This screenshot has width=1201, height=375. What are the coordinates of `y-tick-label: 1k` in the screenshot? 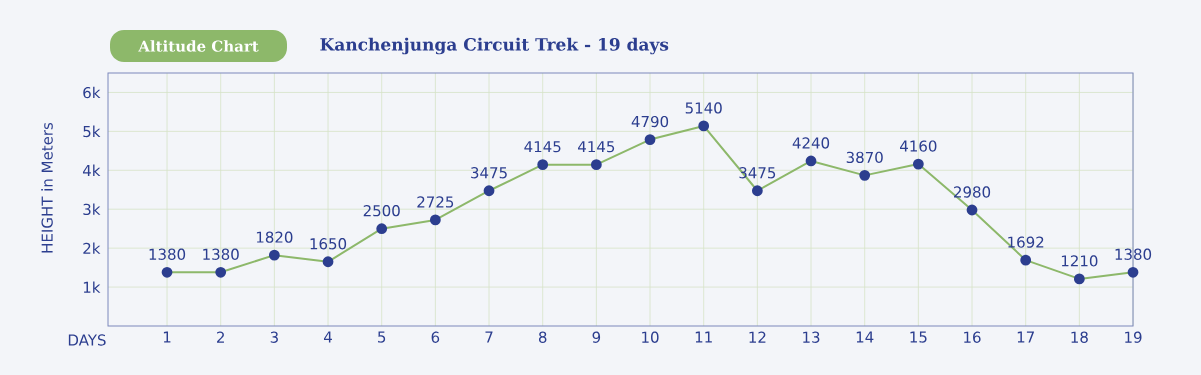 It's located at (92, 287).